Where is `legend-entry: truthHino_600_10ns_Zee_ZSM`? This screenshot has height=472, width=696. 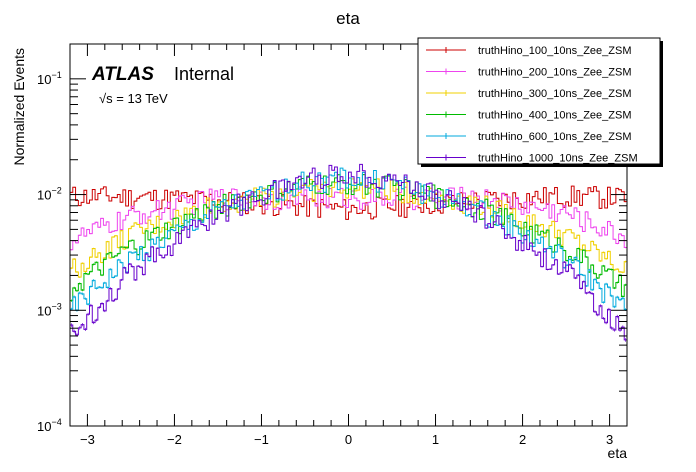
legend-entry: truthHino_600_10ns_Zee_ZSM is located at coordinates (528, 137).